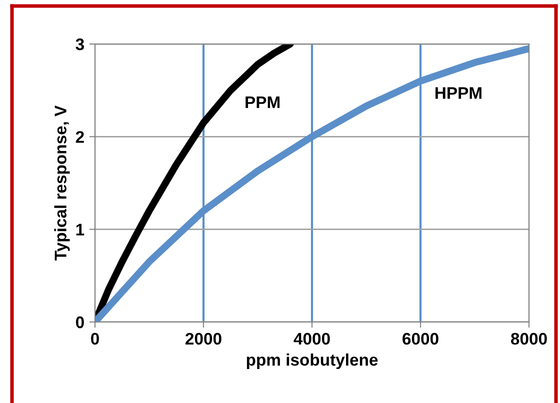 Image resolution: width=560 pixels, height=403 pixels. I want to click on x-axis-title: ppm isobutylene, so click(312, 362).